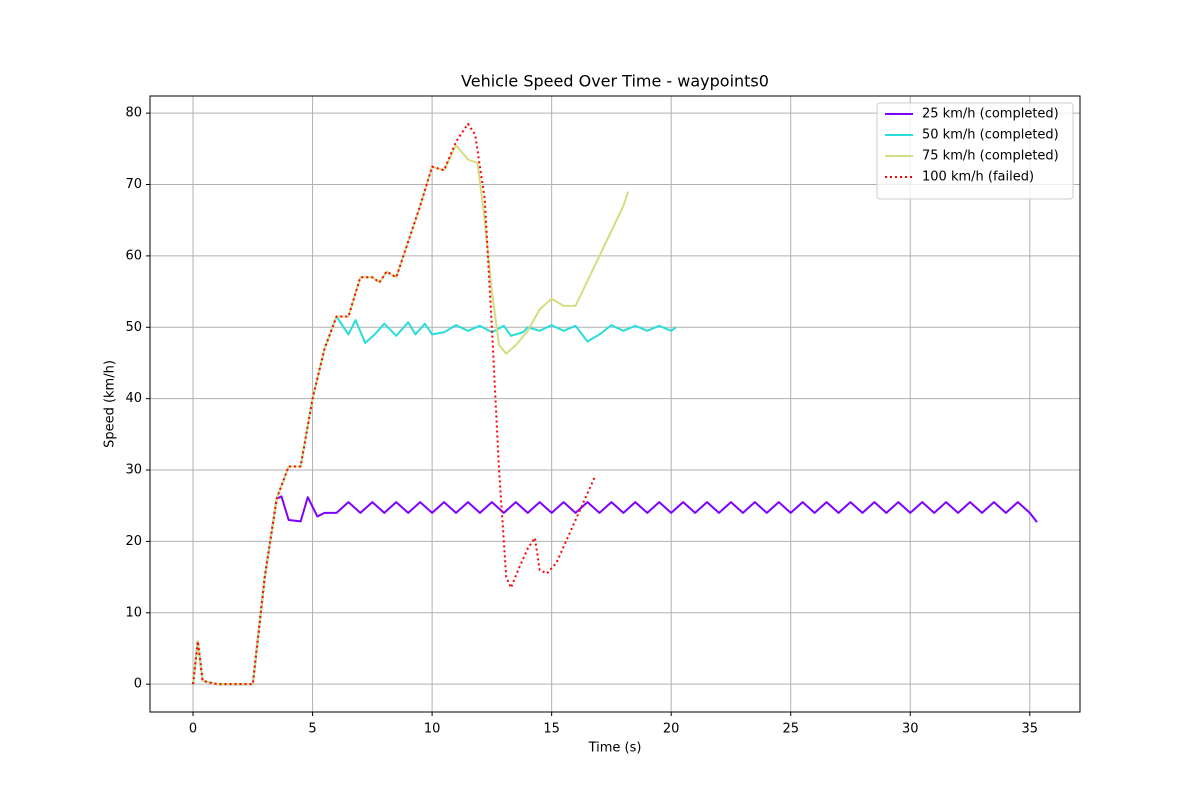 The height and width of the screenshot is (800, 1200). What do you see at coordinates (790, 729) in the screenshot?
I see `x-tick-label: 25` at bounding box center [790, 729].